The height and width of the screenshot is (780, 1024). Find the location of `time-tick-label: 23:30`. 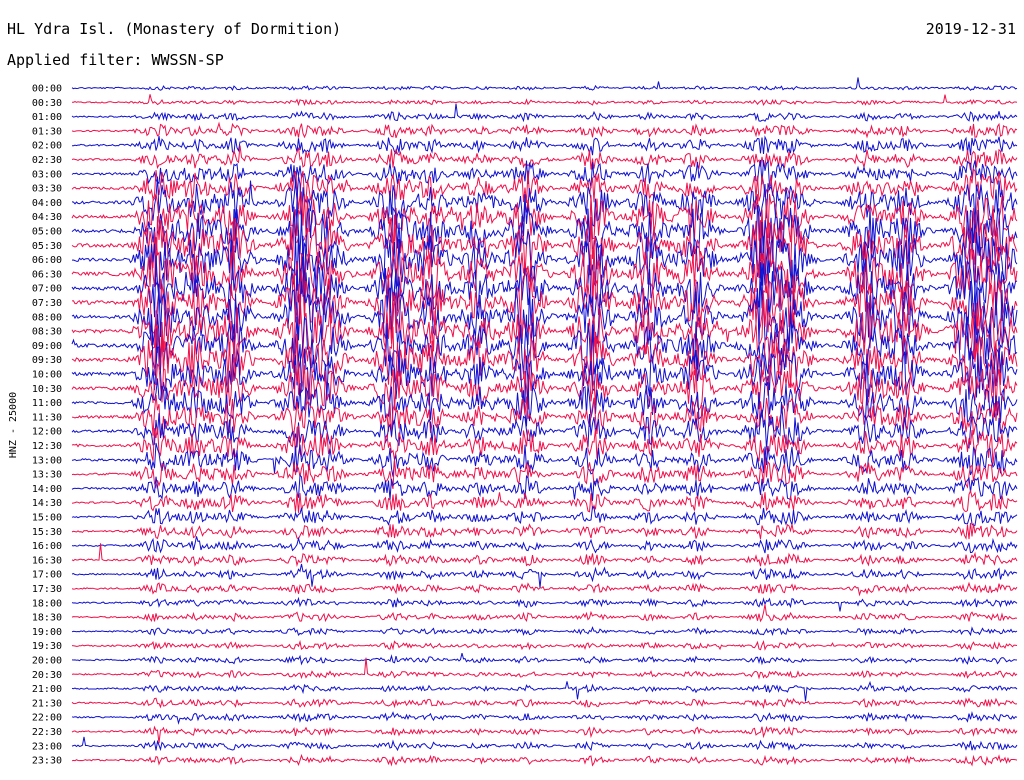

time-tick-label: 23:30 is located at coordinates (47, 761).